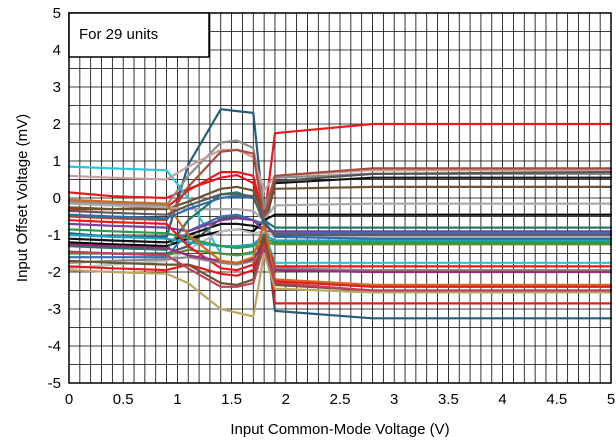 The width and height of the screenshot is (616, 440). I want to click on y-tick-label: -1, so click(54, 235).